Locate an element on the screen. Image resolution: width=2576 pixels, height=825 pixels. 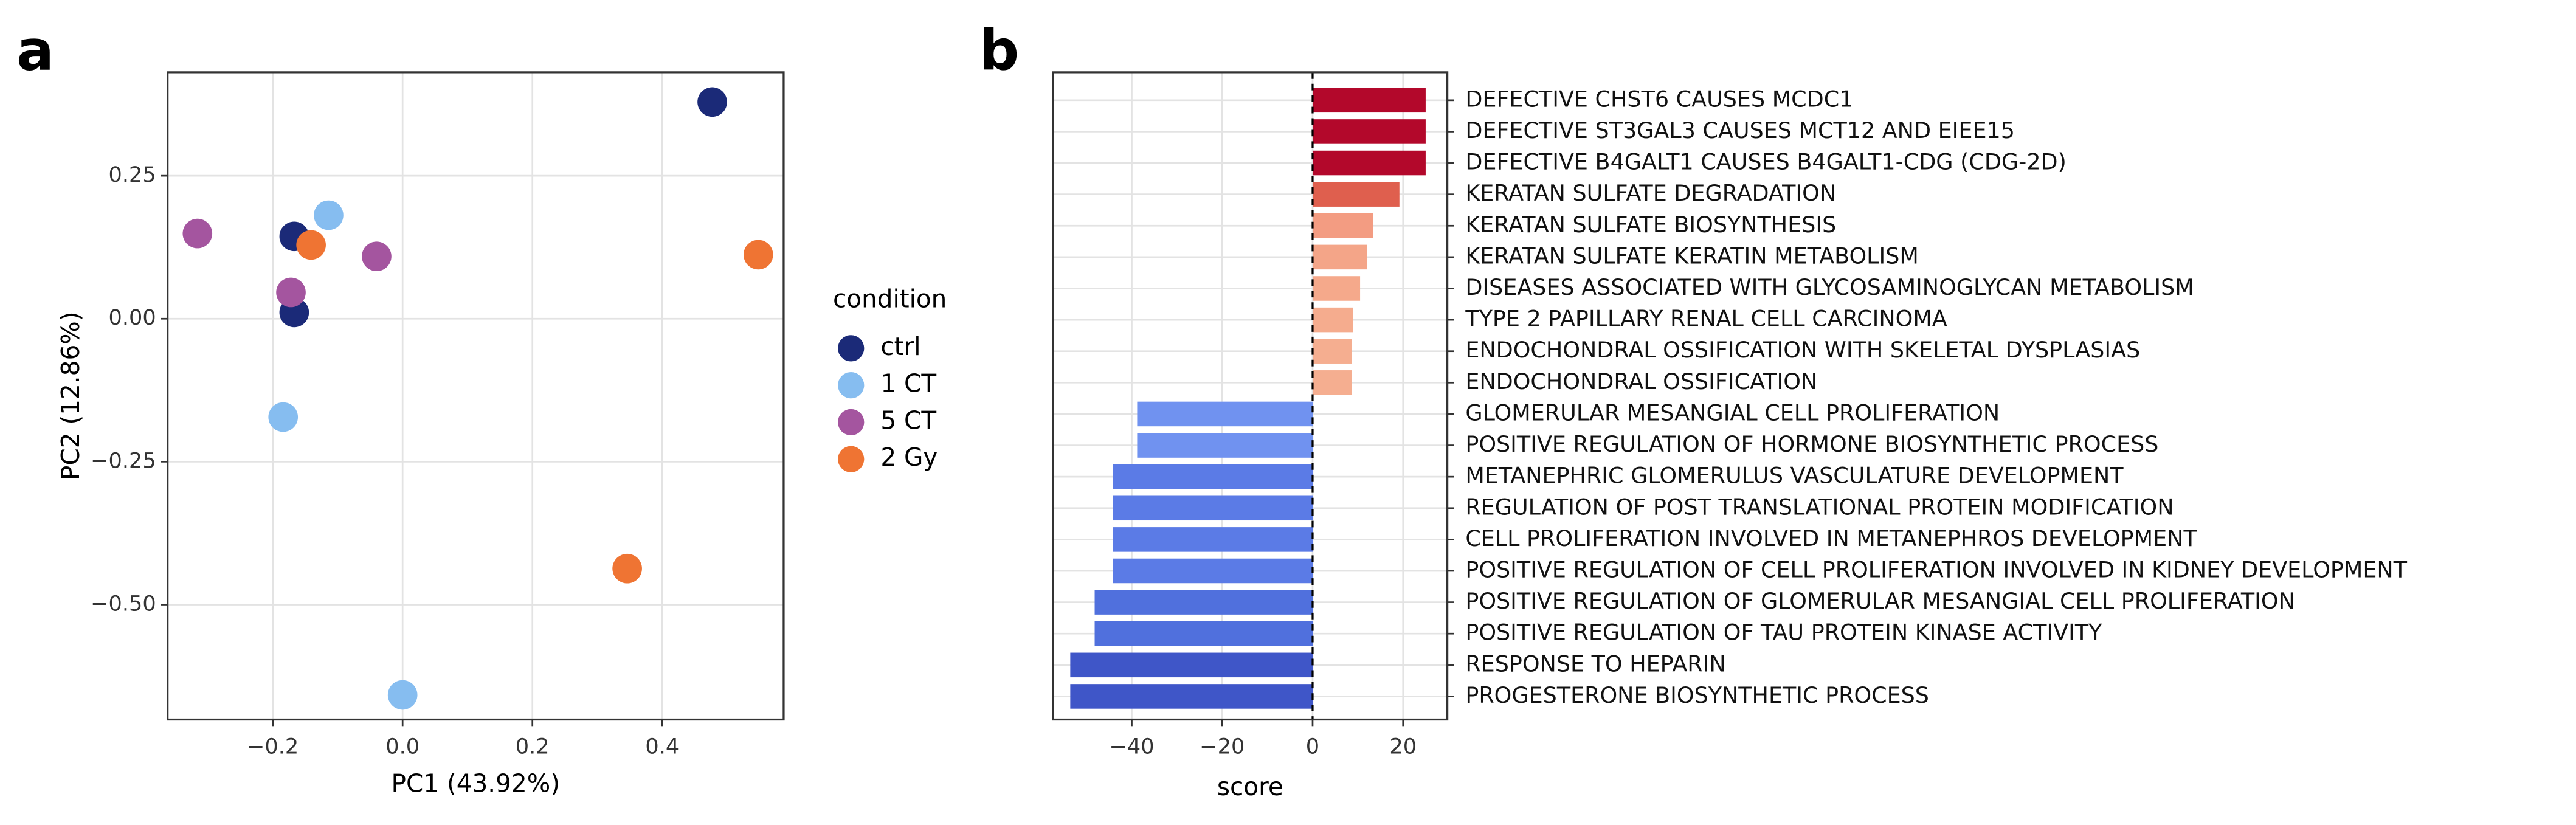
x-tick-label: 0.0 is located at coordinates (402, 746).